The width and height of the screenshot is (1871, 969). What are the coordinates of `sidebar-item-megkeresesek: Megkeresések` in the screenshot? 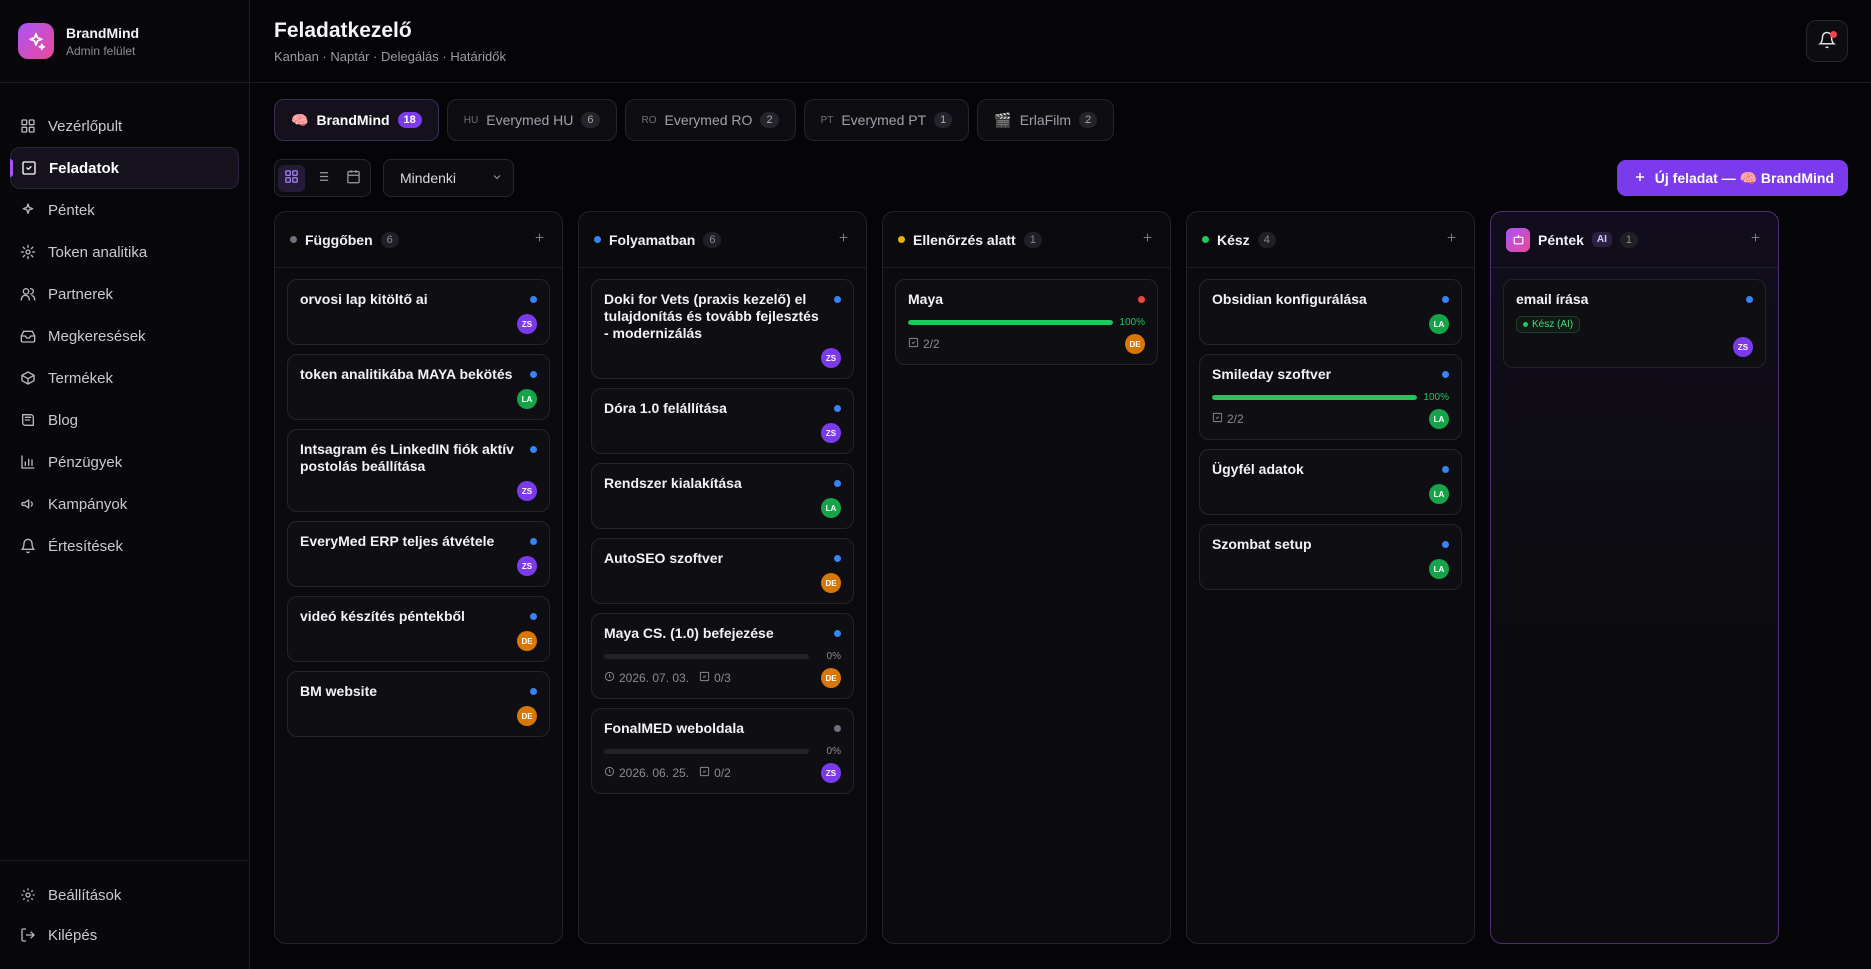 It's located at (124, 336).